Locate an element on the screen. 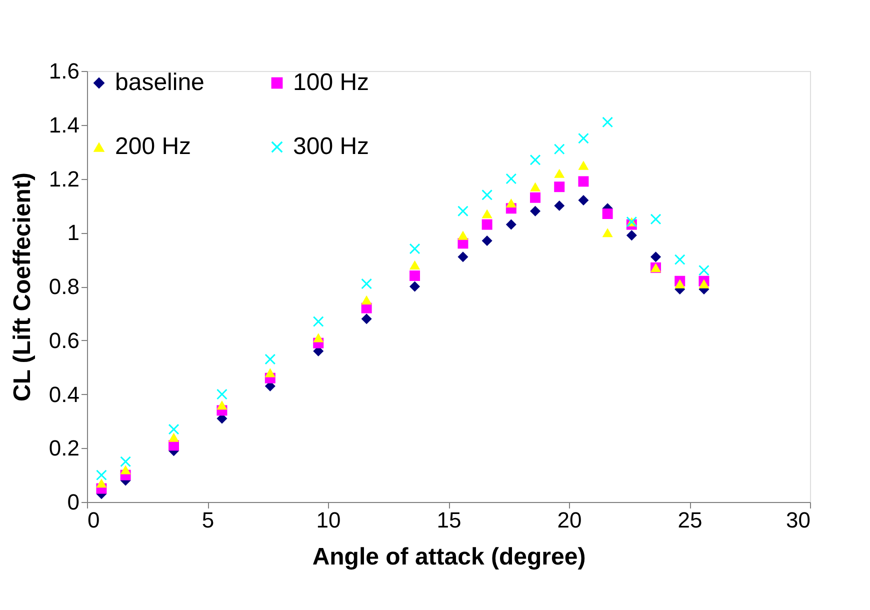 Image resolution: width=870 pixels, height=610 pixels. y-tick-label: 1 is located at coordinates (73, 233).